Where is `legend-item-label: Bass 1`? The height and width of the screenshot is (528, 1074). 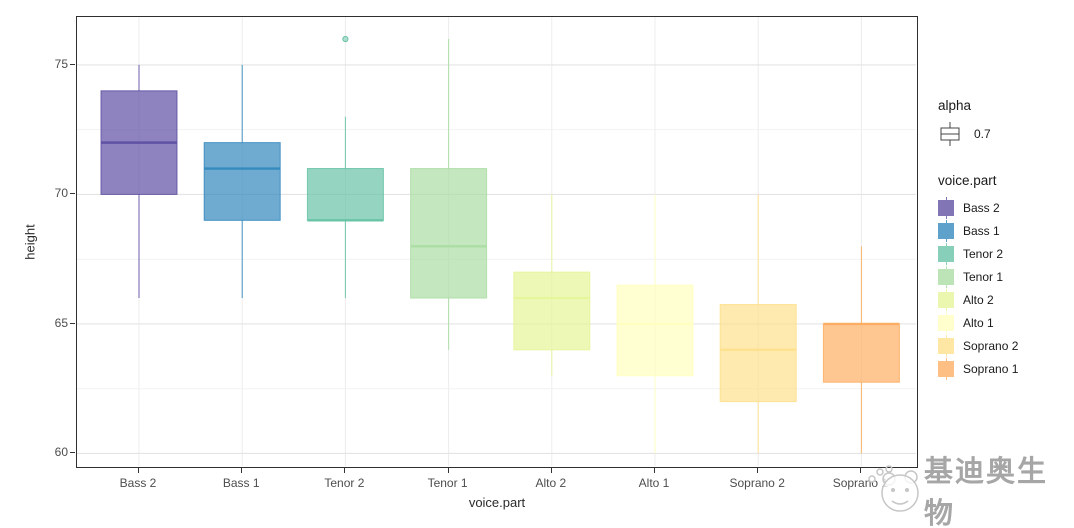
legend-item-label: Bass 1 is located at coordinates (981, 230).